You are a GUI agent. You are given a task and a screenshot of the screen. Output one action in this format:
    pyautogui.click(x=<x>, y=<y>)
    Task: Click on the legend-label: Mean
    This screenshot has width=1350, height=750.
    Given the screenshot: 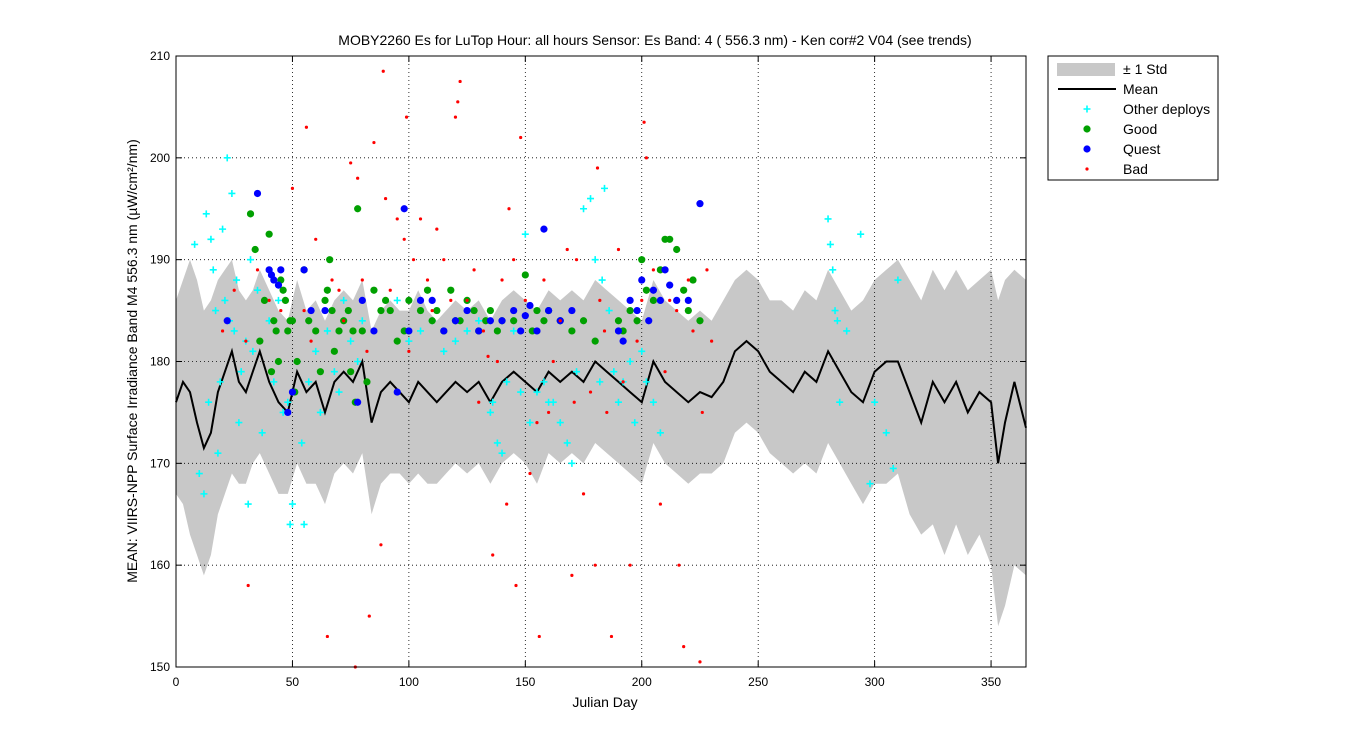 What is the action you would take?
    pyautogui.click(x=1140, y=89)
    